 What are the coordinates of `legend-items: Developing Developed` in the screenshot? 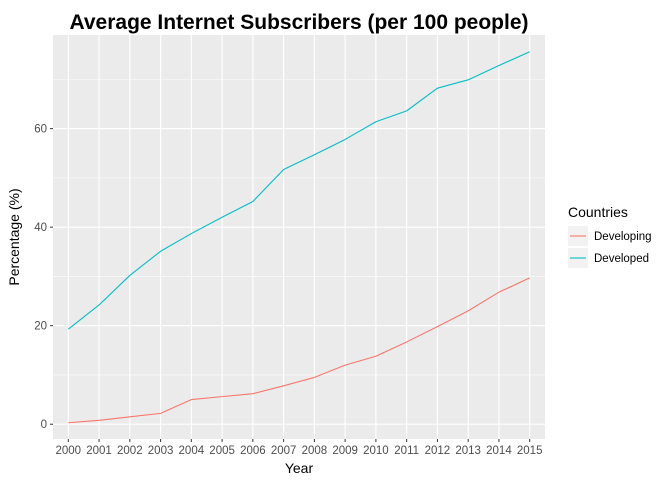 It's located at (610, 247).